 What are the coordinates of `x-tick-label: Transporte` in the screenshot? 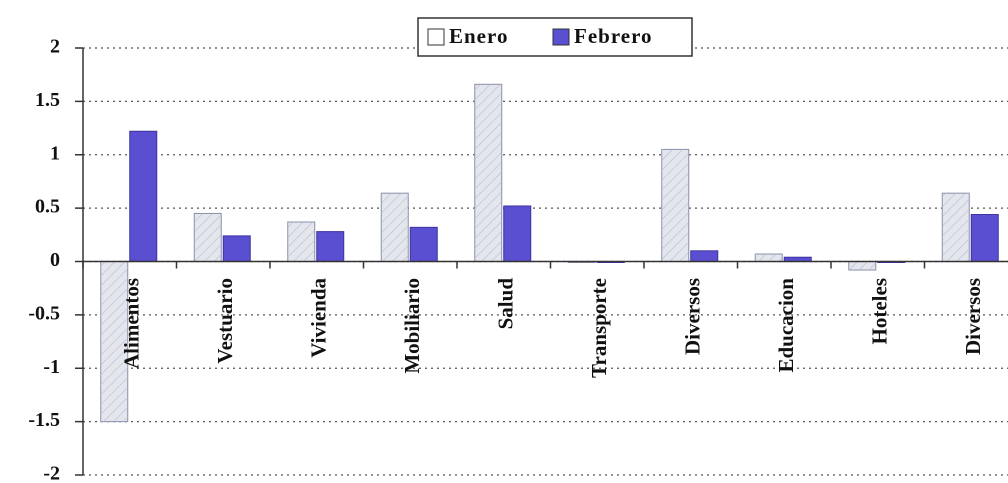 It's located at (599, 328).